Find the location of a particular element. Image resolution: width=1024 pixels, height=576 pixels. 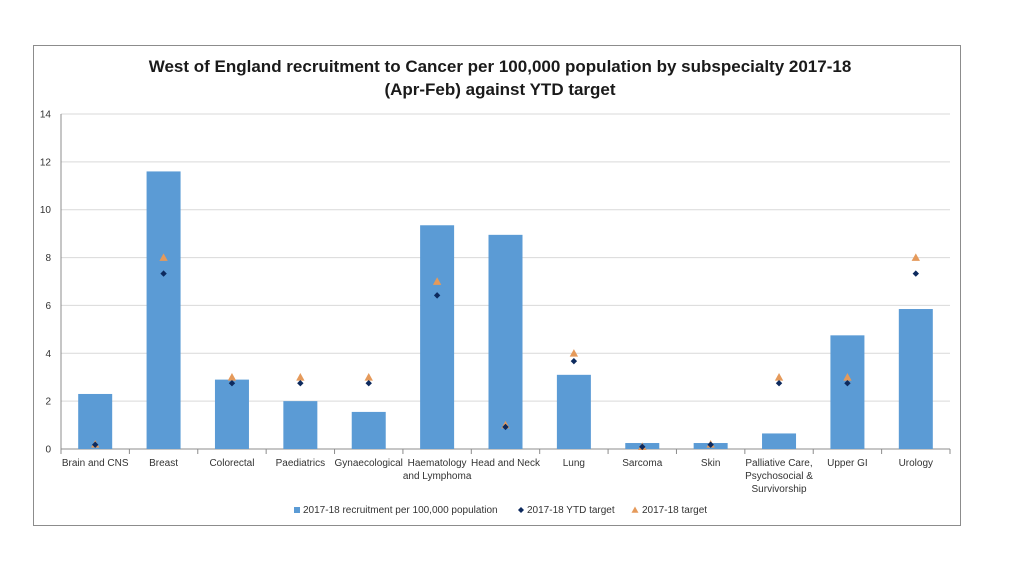

category-label: Gynaecological is located at coordinates (369, 463).